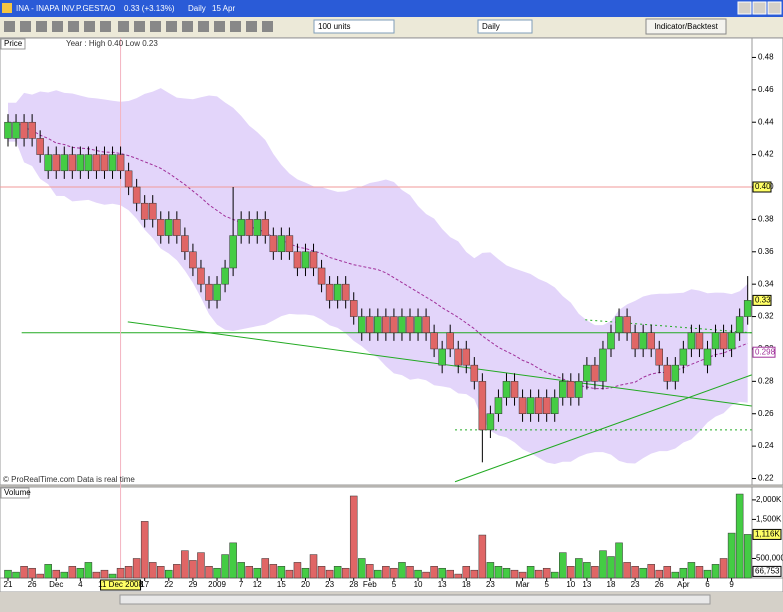  Describe the element at coordinates (505, 26) in the screenshot. I see `timeframe-select` at that location.